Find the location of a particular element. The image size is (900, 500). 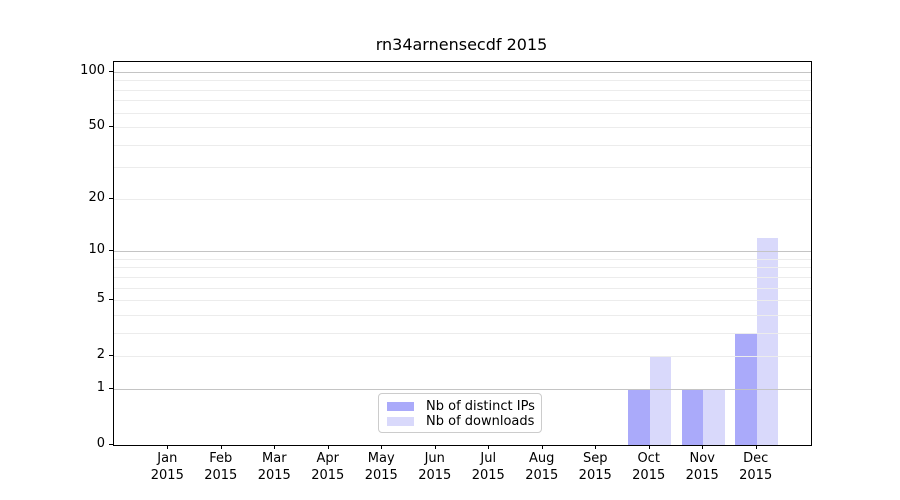

x-tick-label: Aug 2015 is located at coordinates (542, 467).